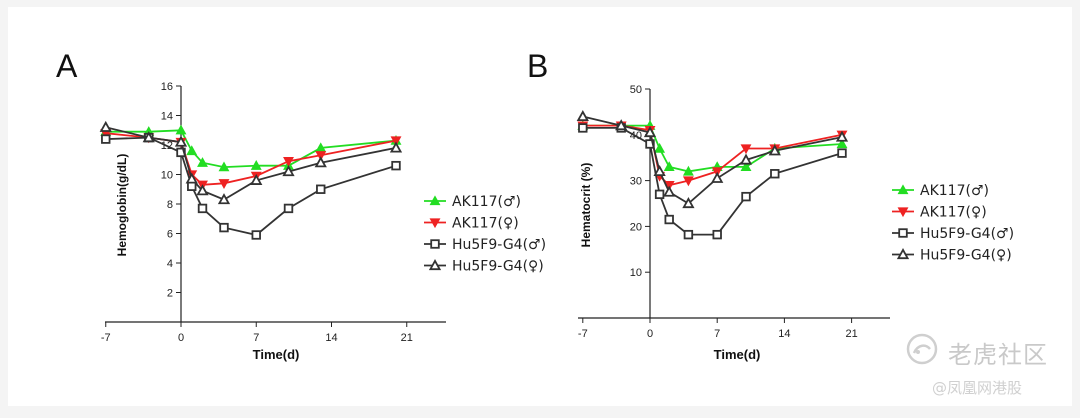  I want to click on chart-0-legend-entry: AK117(♀), so click(471, 224).